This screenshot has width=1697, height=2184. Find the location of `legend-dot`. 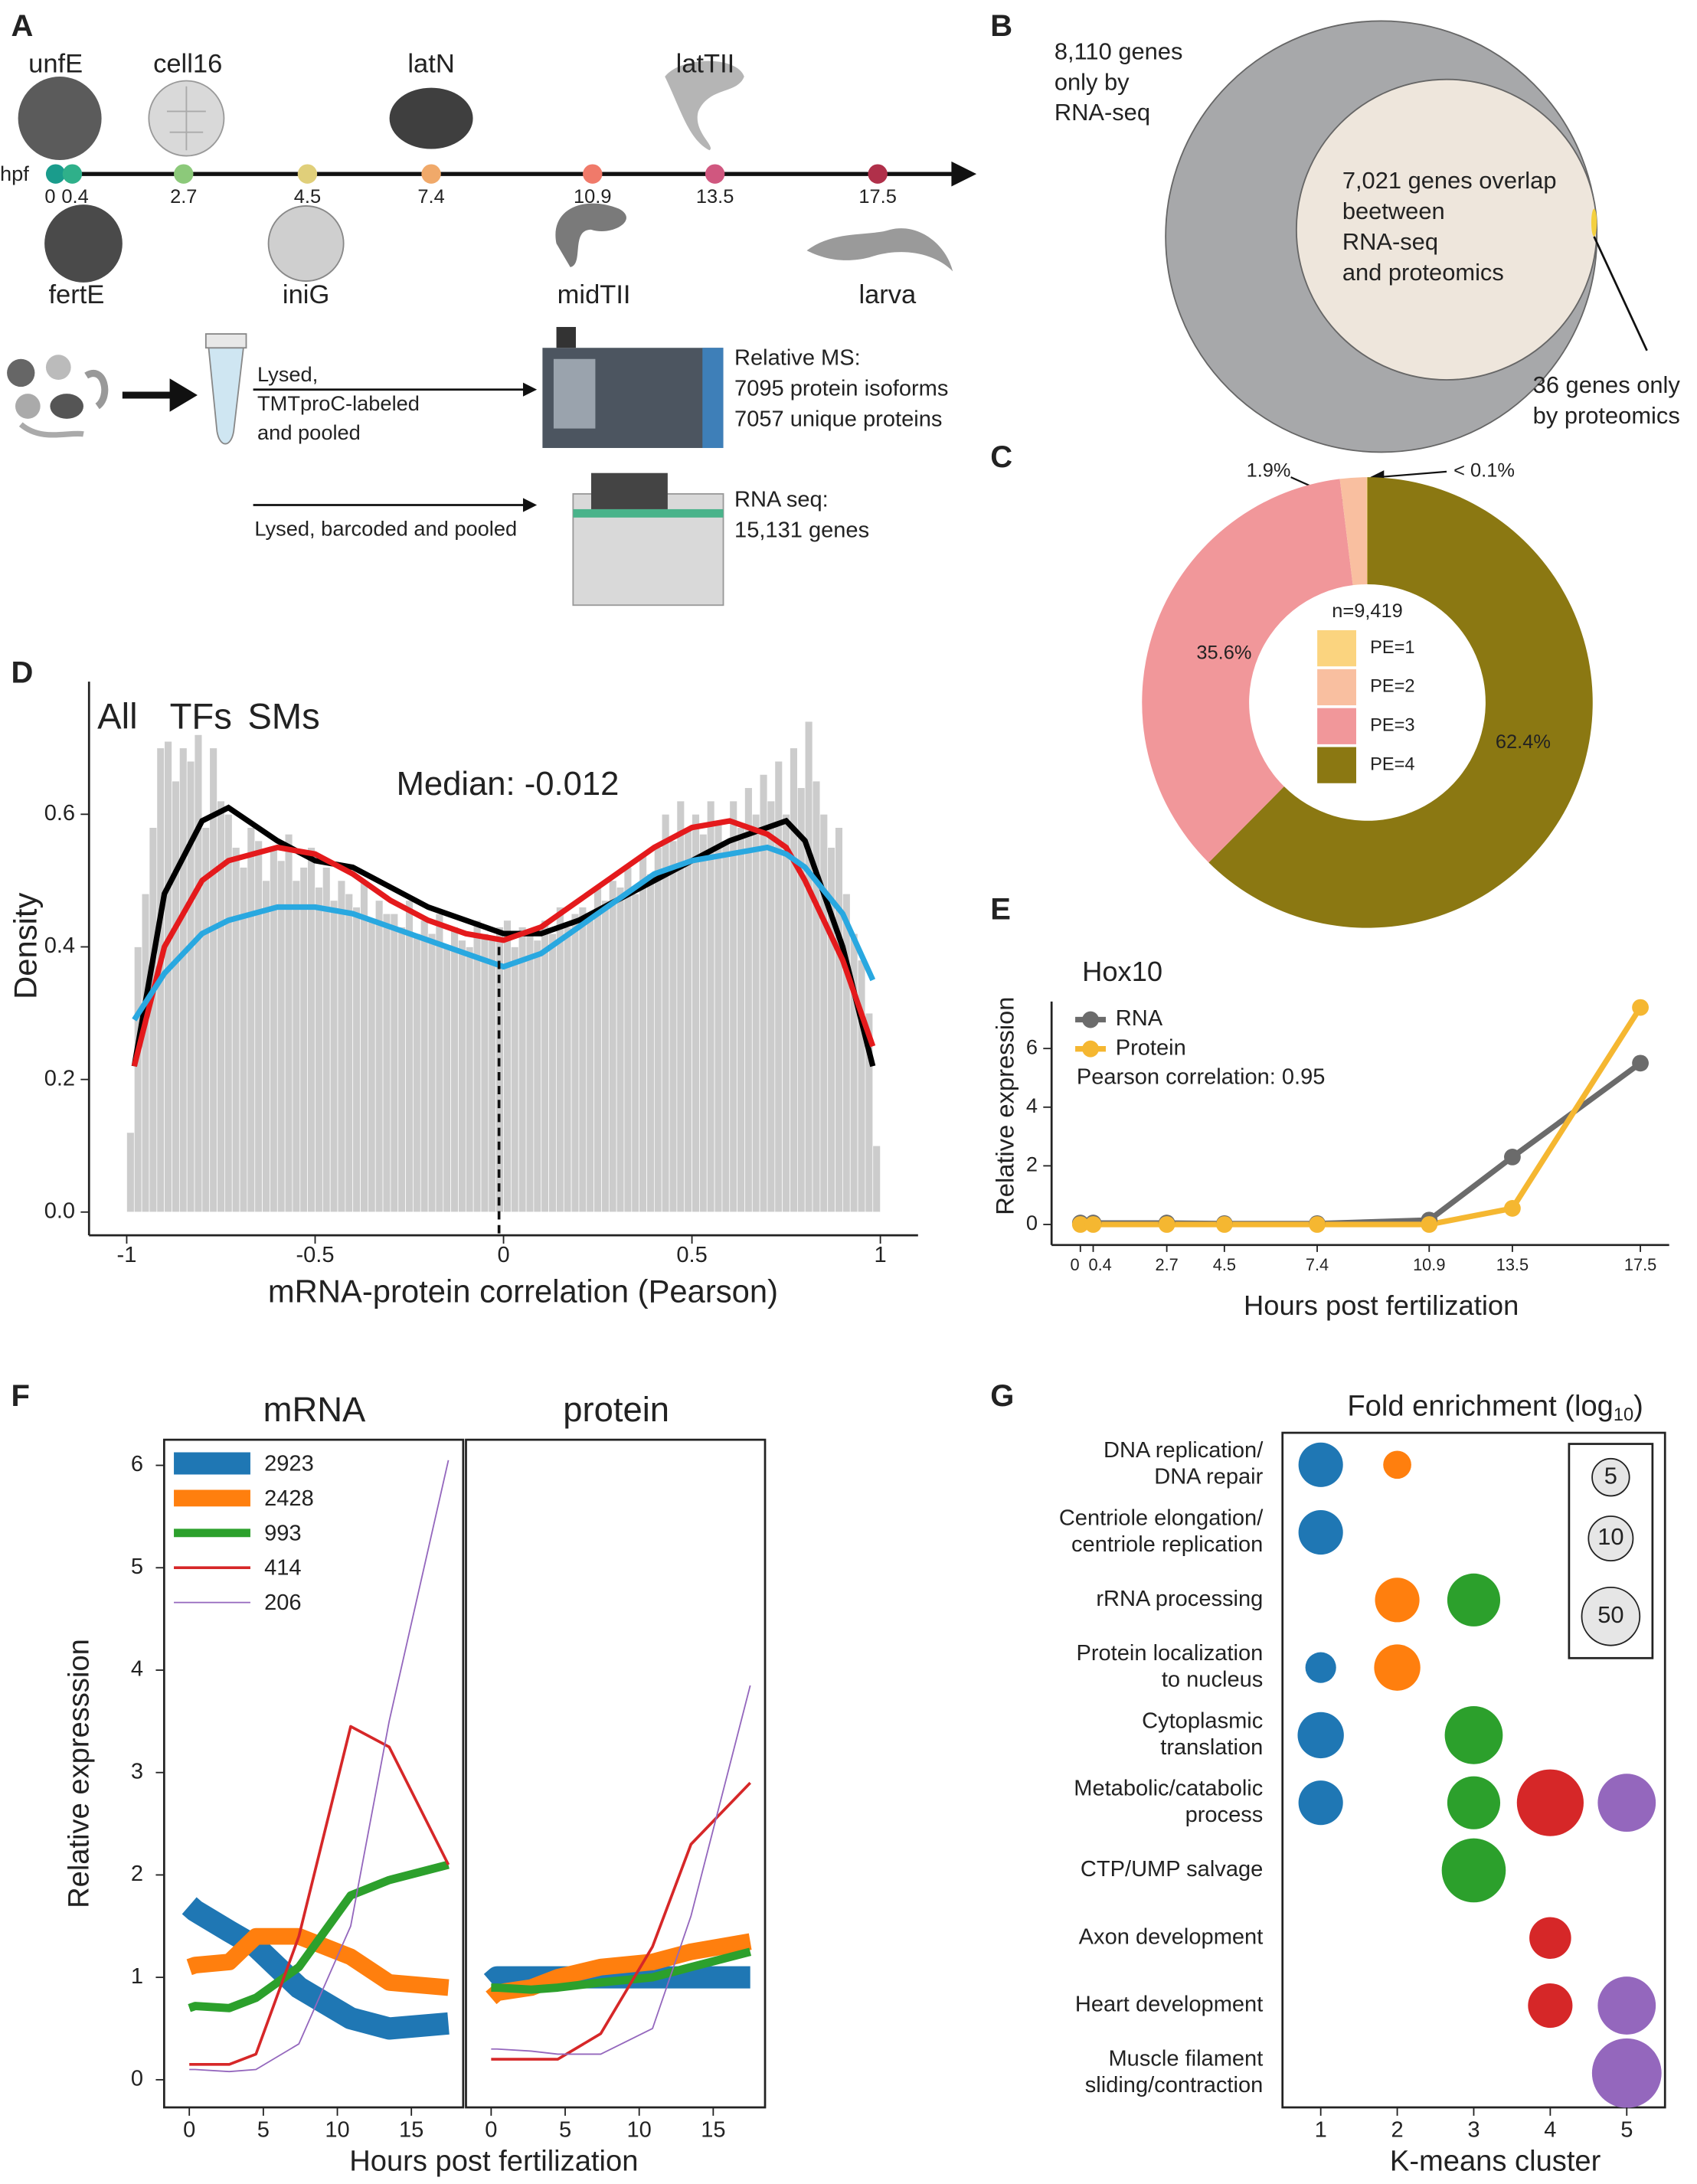

legend-dot is located at coordinates (1090, 1020).